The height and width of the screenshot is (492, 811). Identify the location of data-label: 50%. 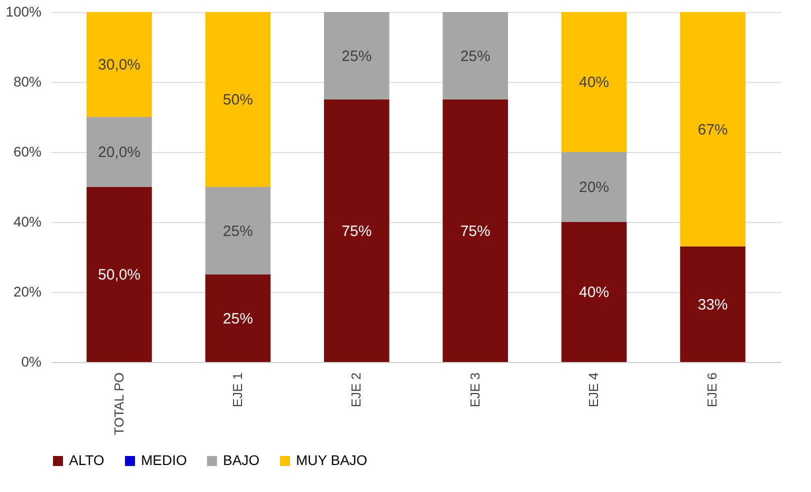
(237, 100).